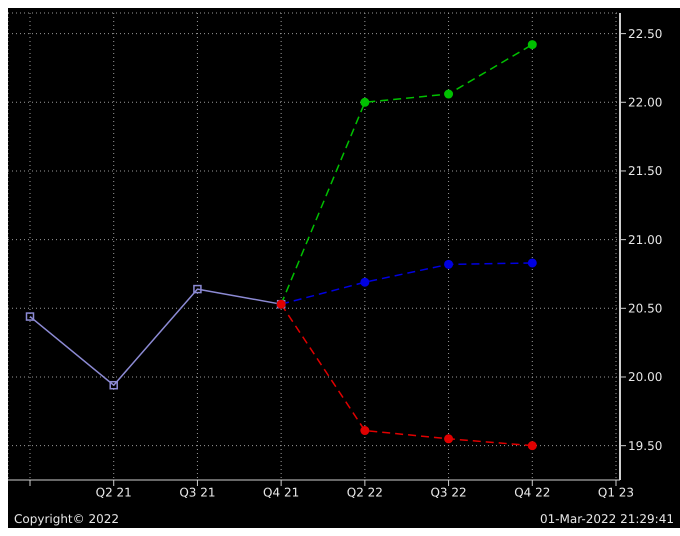 The image size is (680, 536). I want to click on y-tick-label: 22.00, so click(645, 103).